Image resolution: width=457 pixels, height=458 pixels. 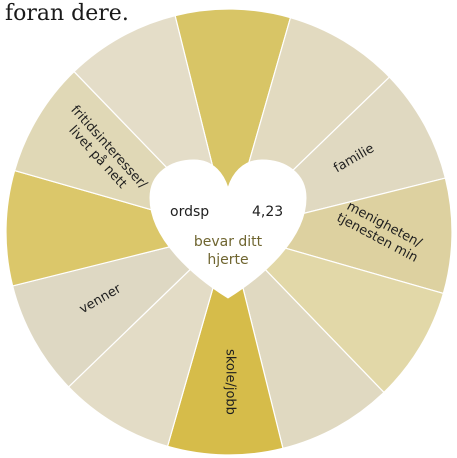 What do you see at coordinates (267, 212) in the screenshot?
I see `heart-right-text: 4,23` at bounding box center [267, 212].